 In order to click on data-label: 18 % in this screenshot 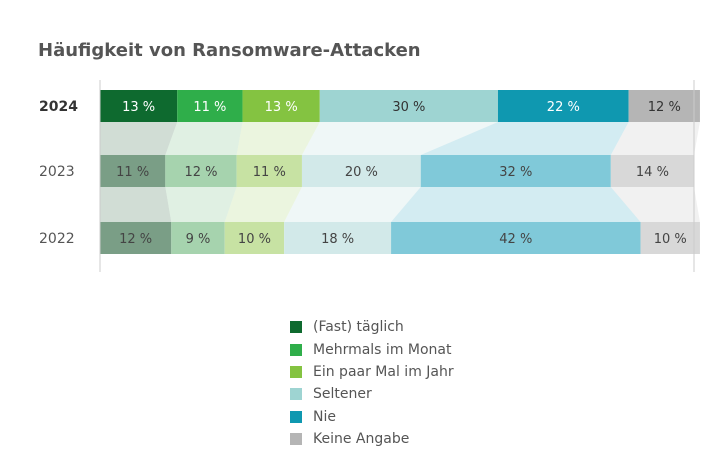, I will do `click(337, 239)`.